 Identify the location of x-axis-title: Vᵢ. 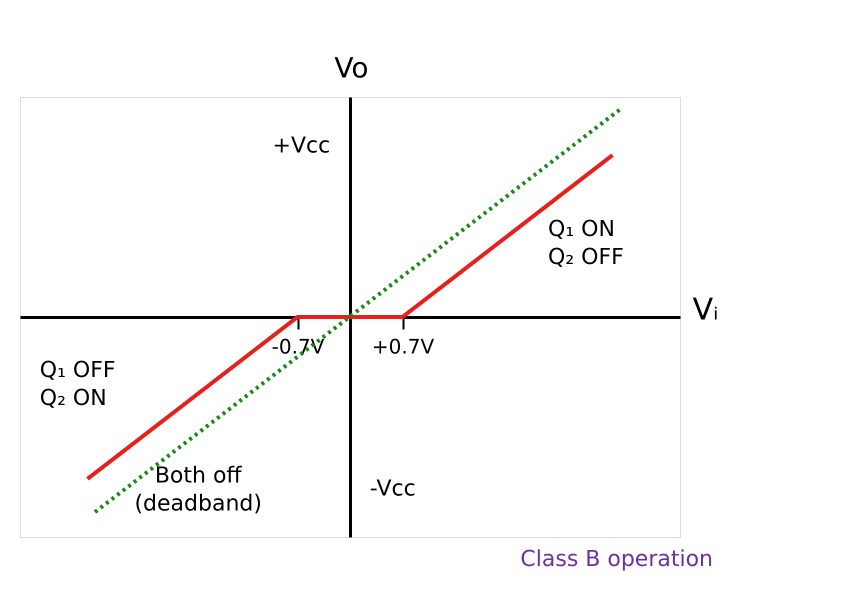
(705, 310).